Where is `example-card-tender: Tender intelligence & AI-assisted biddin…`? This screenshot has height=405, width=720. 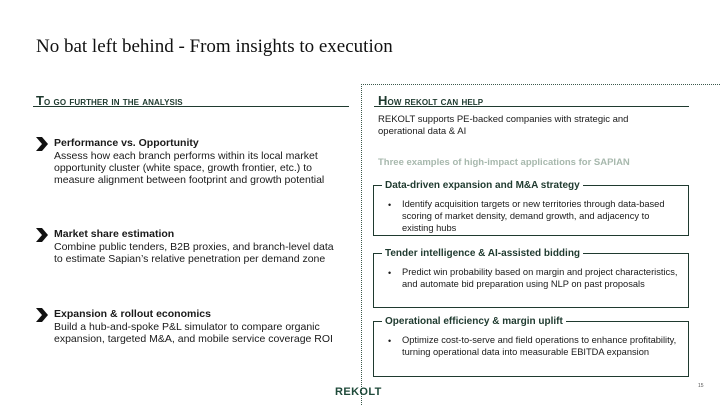
example-card-tender: Tender intelligence & AI-assisted biddin… is located at coordinates (531, 278).